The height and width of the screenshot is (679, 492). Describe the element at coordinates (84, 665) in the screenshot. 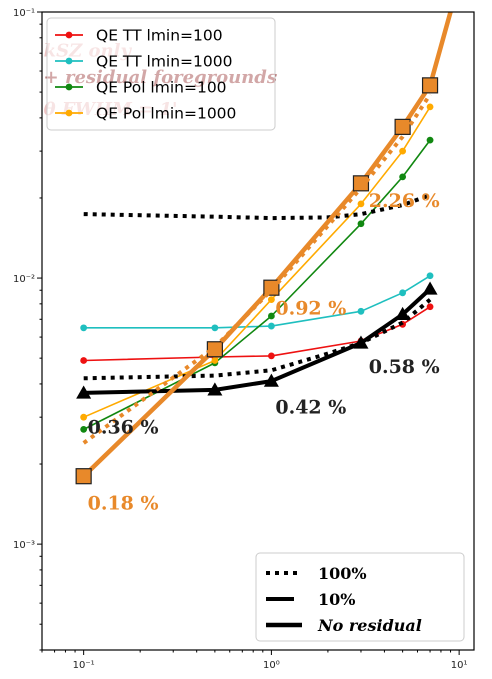

I see `x-tick-label: 10⁻¹` at that location.